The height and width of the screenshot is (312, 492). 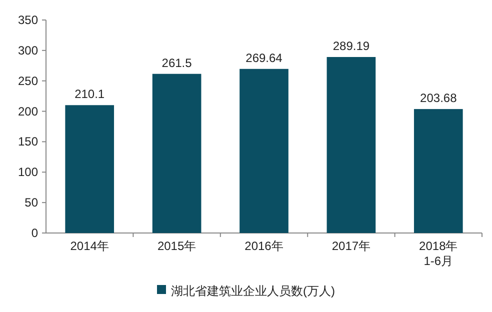 I want to click on y-tick-label: 350, so click(x=28, y=20).